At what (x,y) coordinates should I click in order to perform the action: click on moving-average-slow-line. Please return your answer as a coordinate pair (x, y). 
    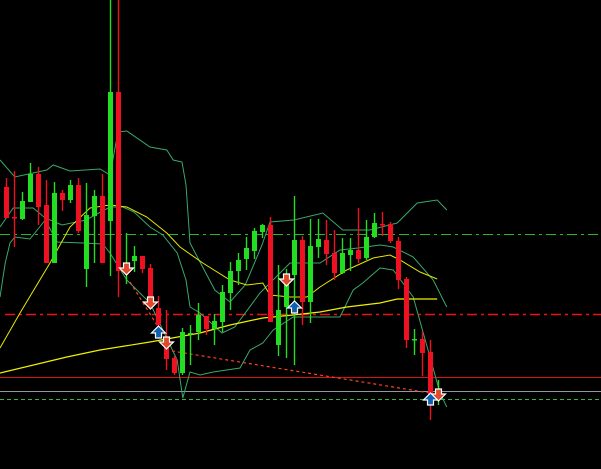
    Looking at the image, I should click on (219, 336).